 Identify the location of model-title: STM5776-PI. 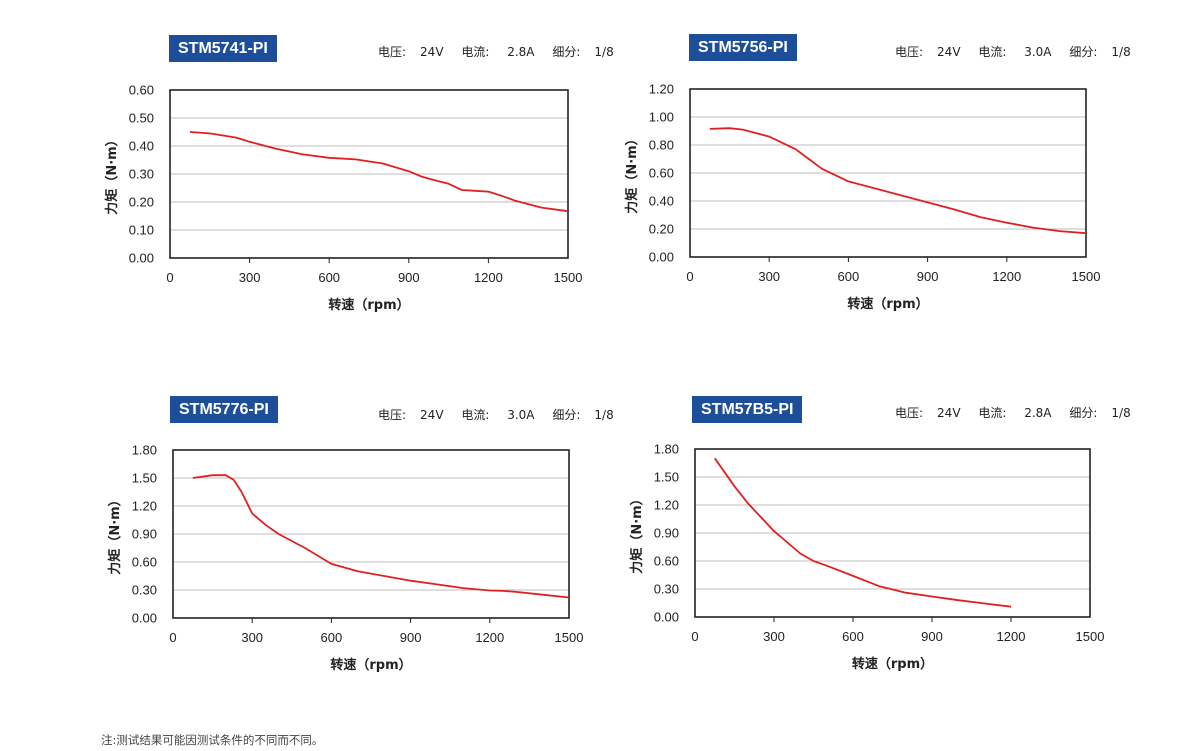
(224, 409).